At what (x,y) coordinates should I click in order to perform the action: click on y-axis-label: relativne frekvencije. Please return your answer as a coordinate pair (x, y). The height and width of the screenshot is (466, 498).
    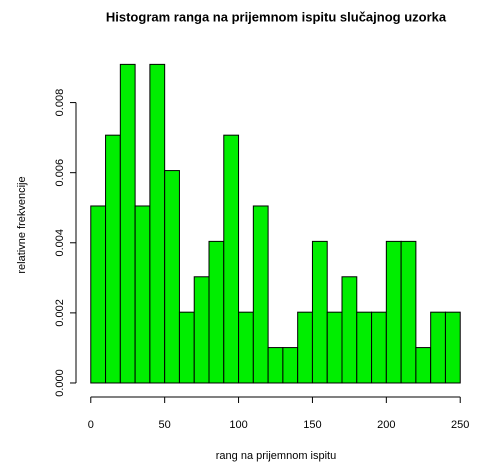
    Looking at the image, I should click on (22, 224).